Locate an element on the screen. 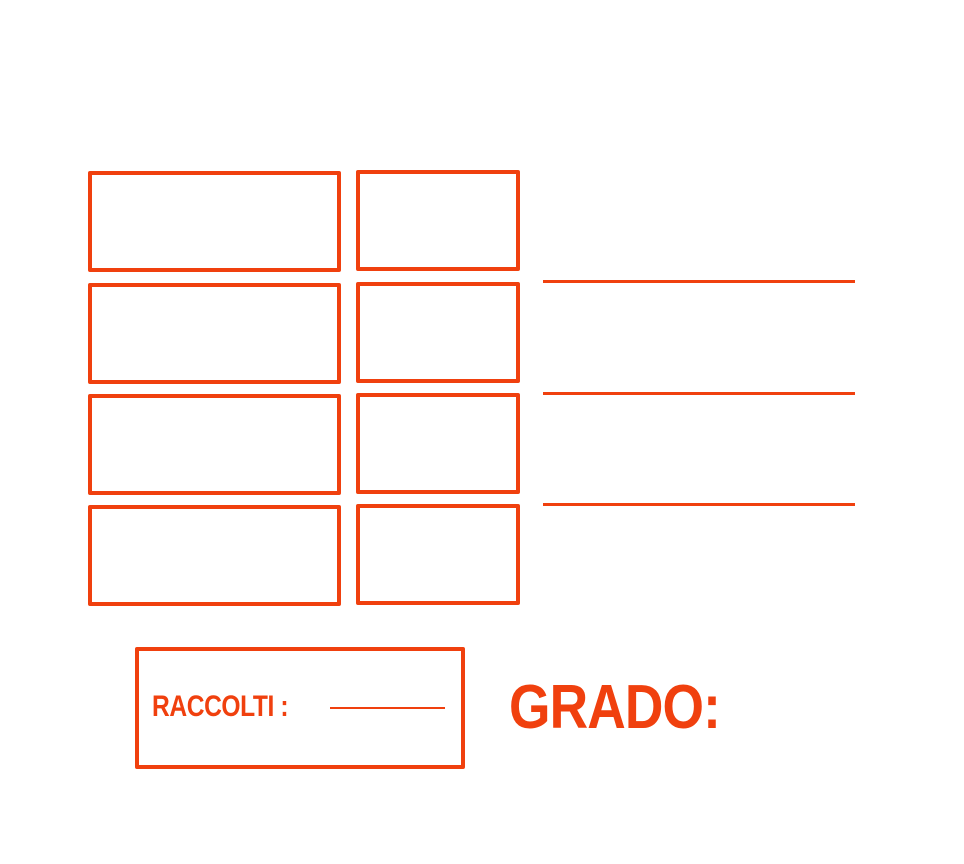  grado-label: GRADO: is located at coordinates (615, 707).